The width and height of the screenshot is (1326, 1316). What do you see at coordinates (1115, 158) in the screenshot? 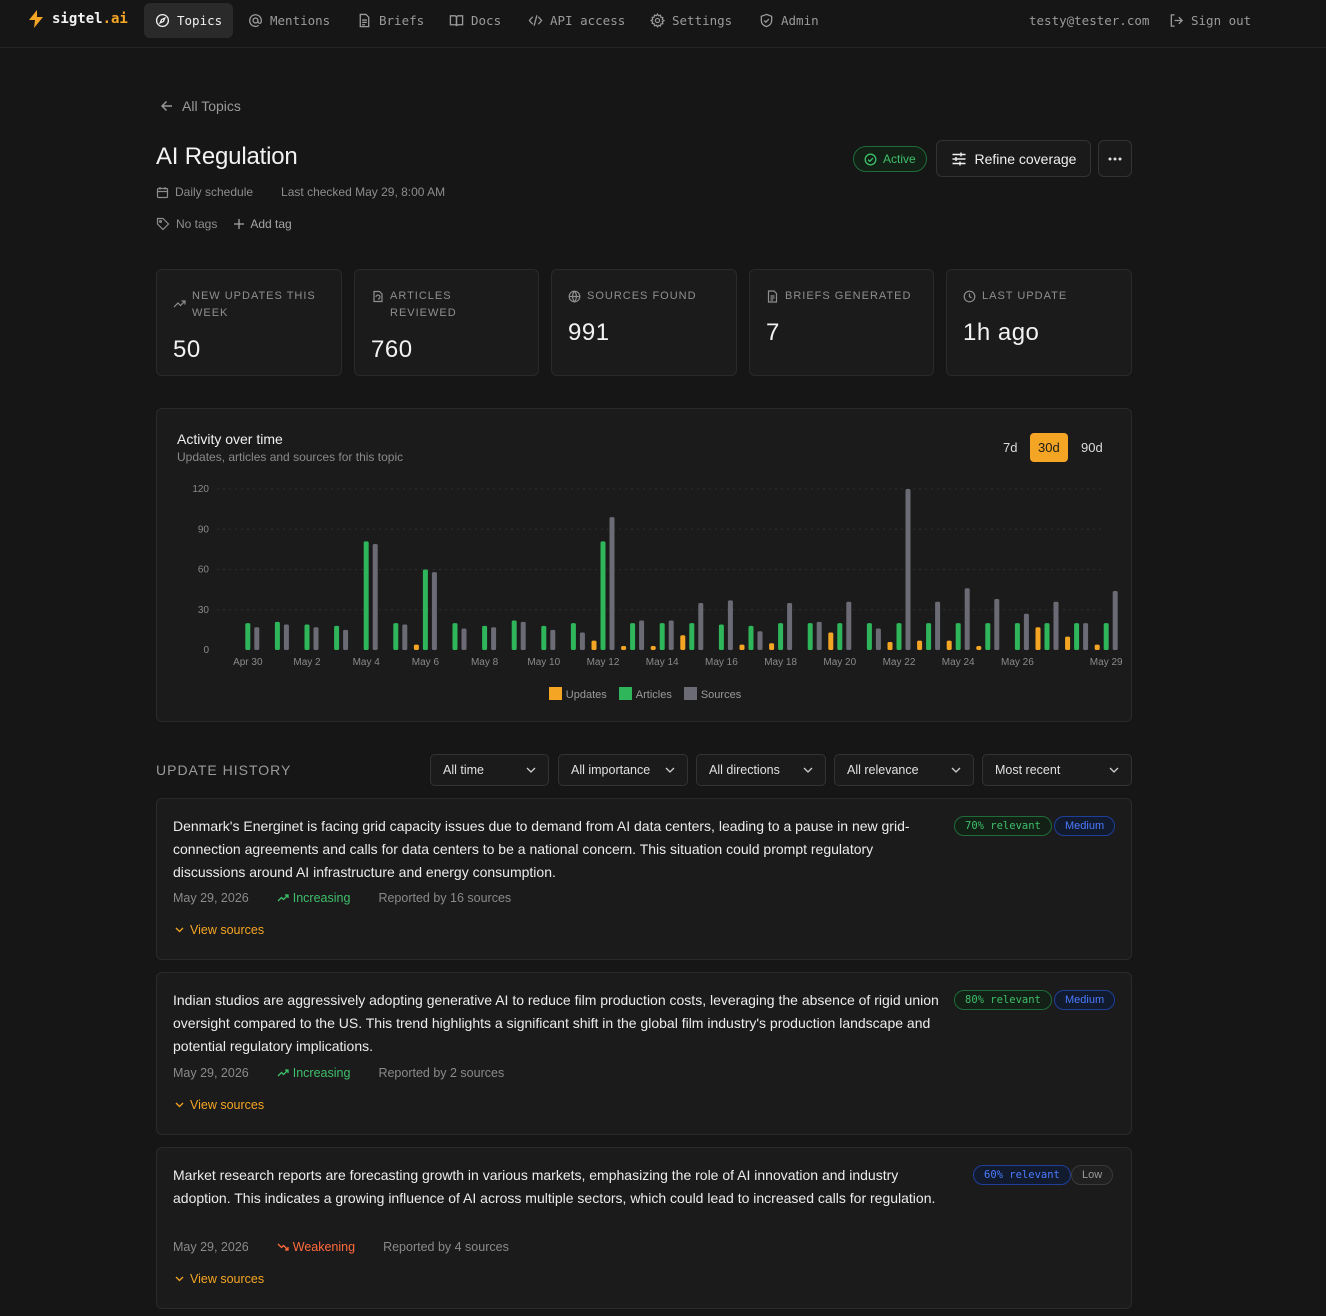
I see `more-options-button` at bounding box center [1115, 158].